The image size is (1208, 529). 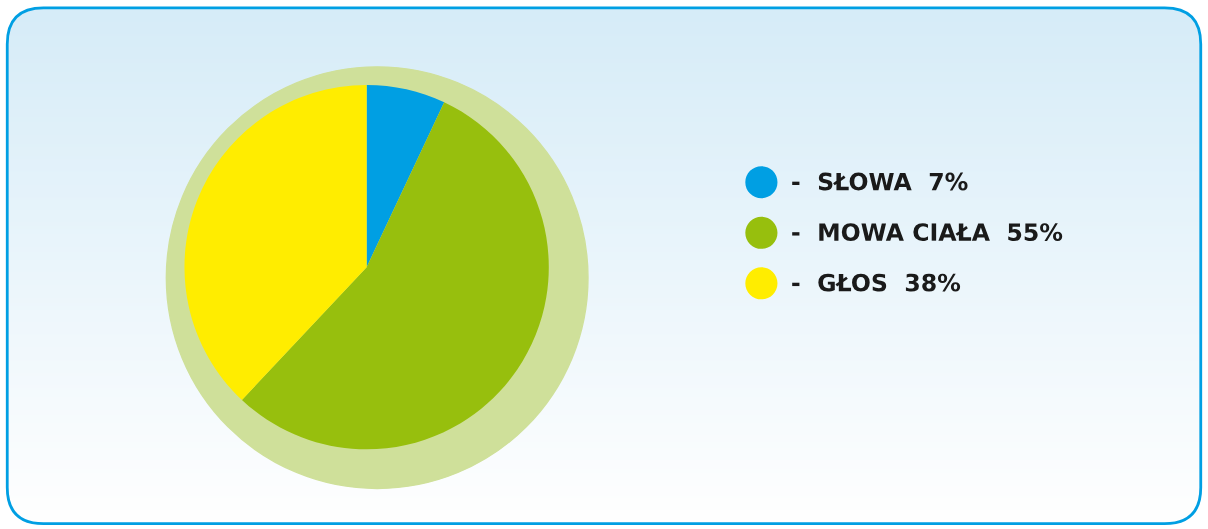 What do you see at coordinates (927, 232) in the screenshot?
I see `legend-label: - MOWA CIAŁA 55%` at bounding box center [927, 232].